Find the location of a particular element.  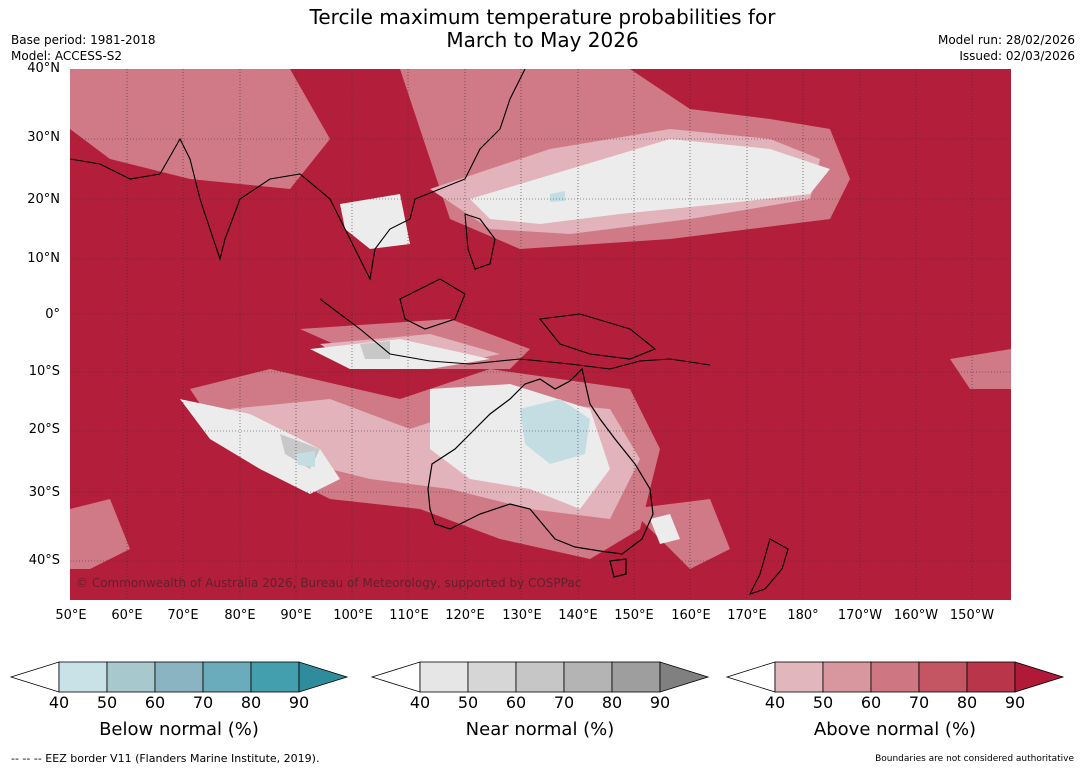

below-normal-title: Below normal (%) is located at coordinates (179, 729).